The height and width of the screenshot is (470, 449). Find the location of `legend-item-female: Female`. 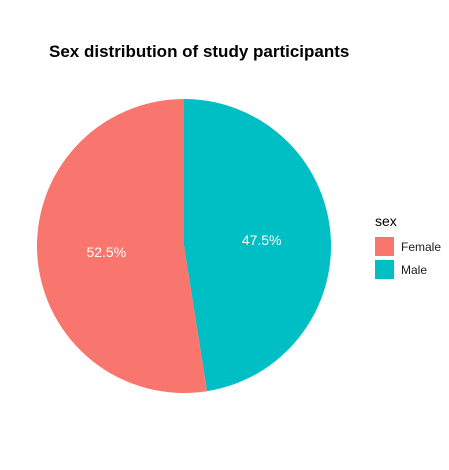

legend-item-female: Female is located at coordinates (408, 246).